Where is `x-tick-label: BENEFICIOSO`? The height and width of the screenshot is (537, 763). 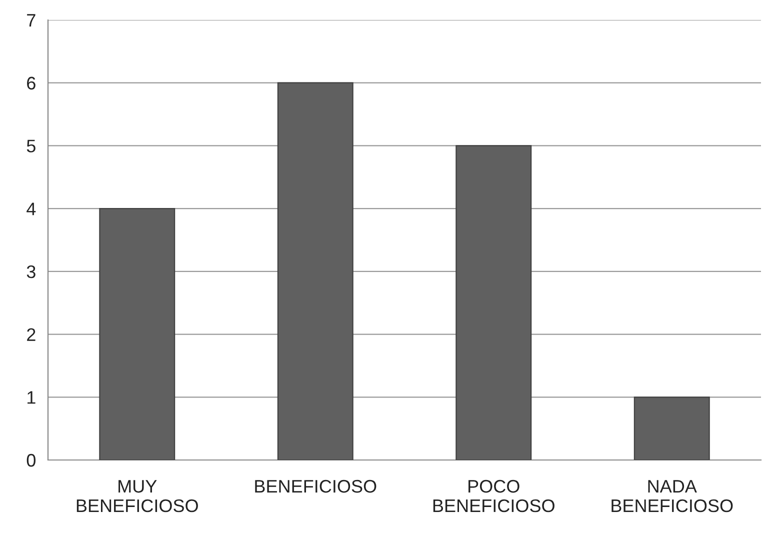 x-tick-label: BENEFICIOSO is located at coordinates (315, 486).